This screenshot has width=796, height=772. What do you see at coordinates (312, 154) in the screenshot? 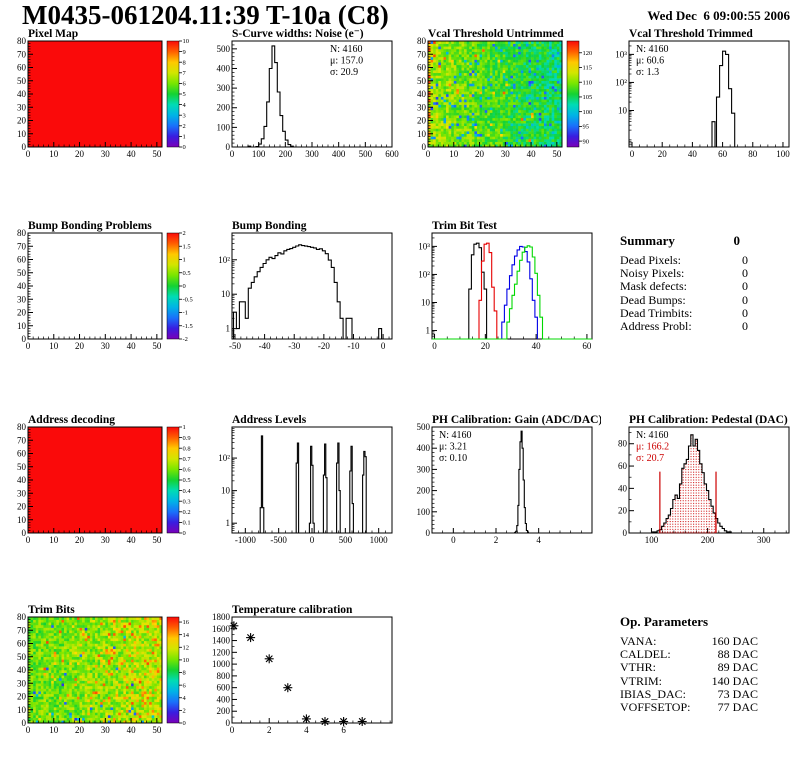
I see `svg-text: 300` at bounding box center [312, 154].